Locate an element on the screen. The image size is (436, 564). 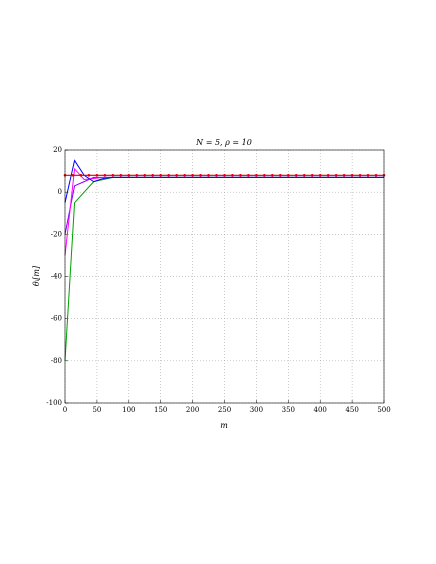
x-tick-label: 250 is located at coordinates (224, 410).